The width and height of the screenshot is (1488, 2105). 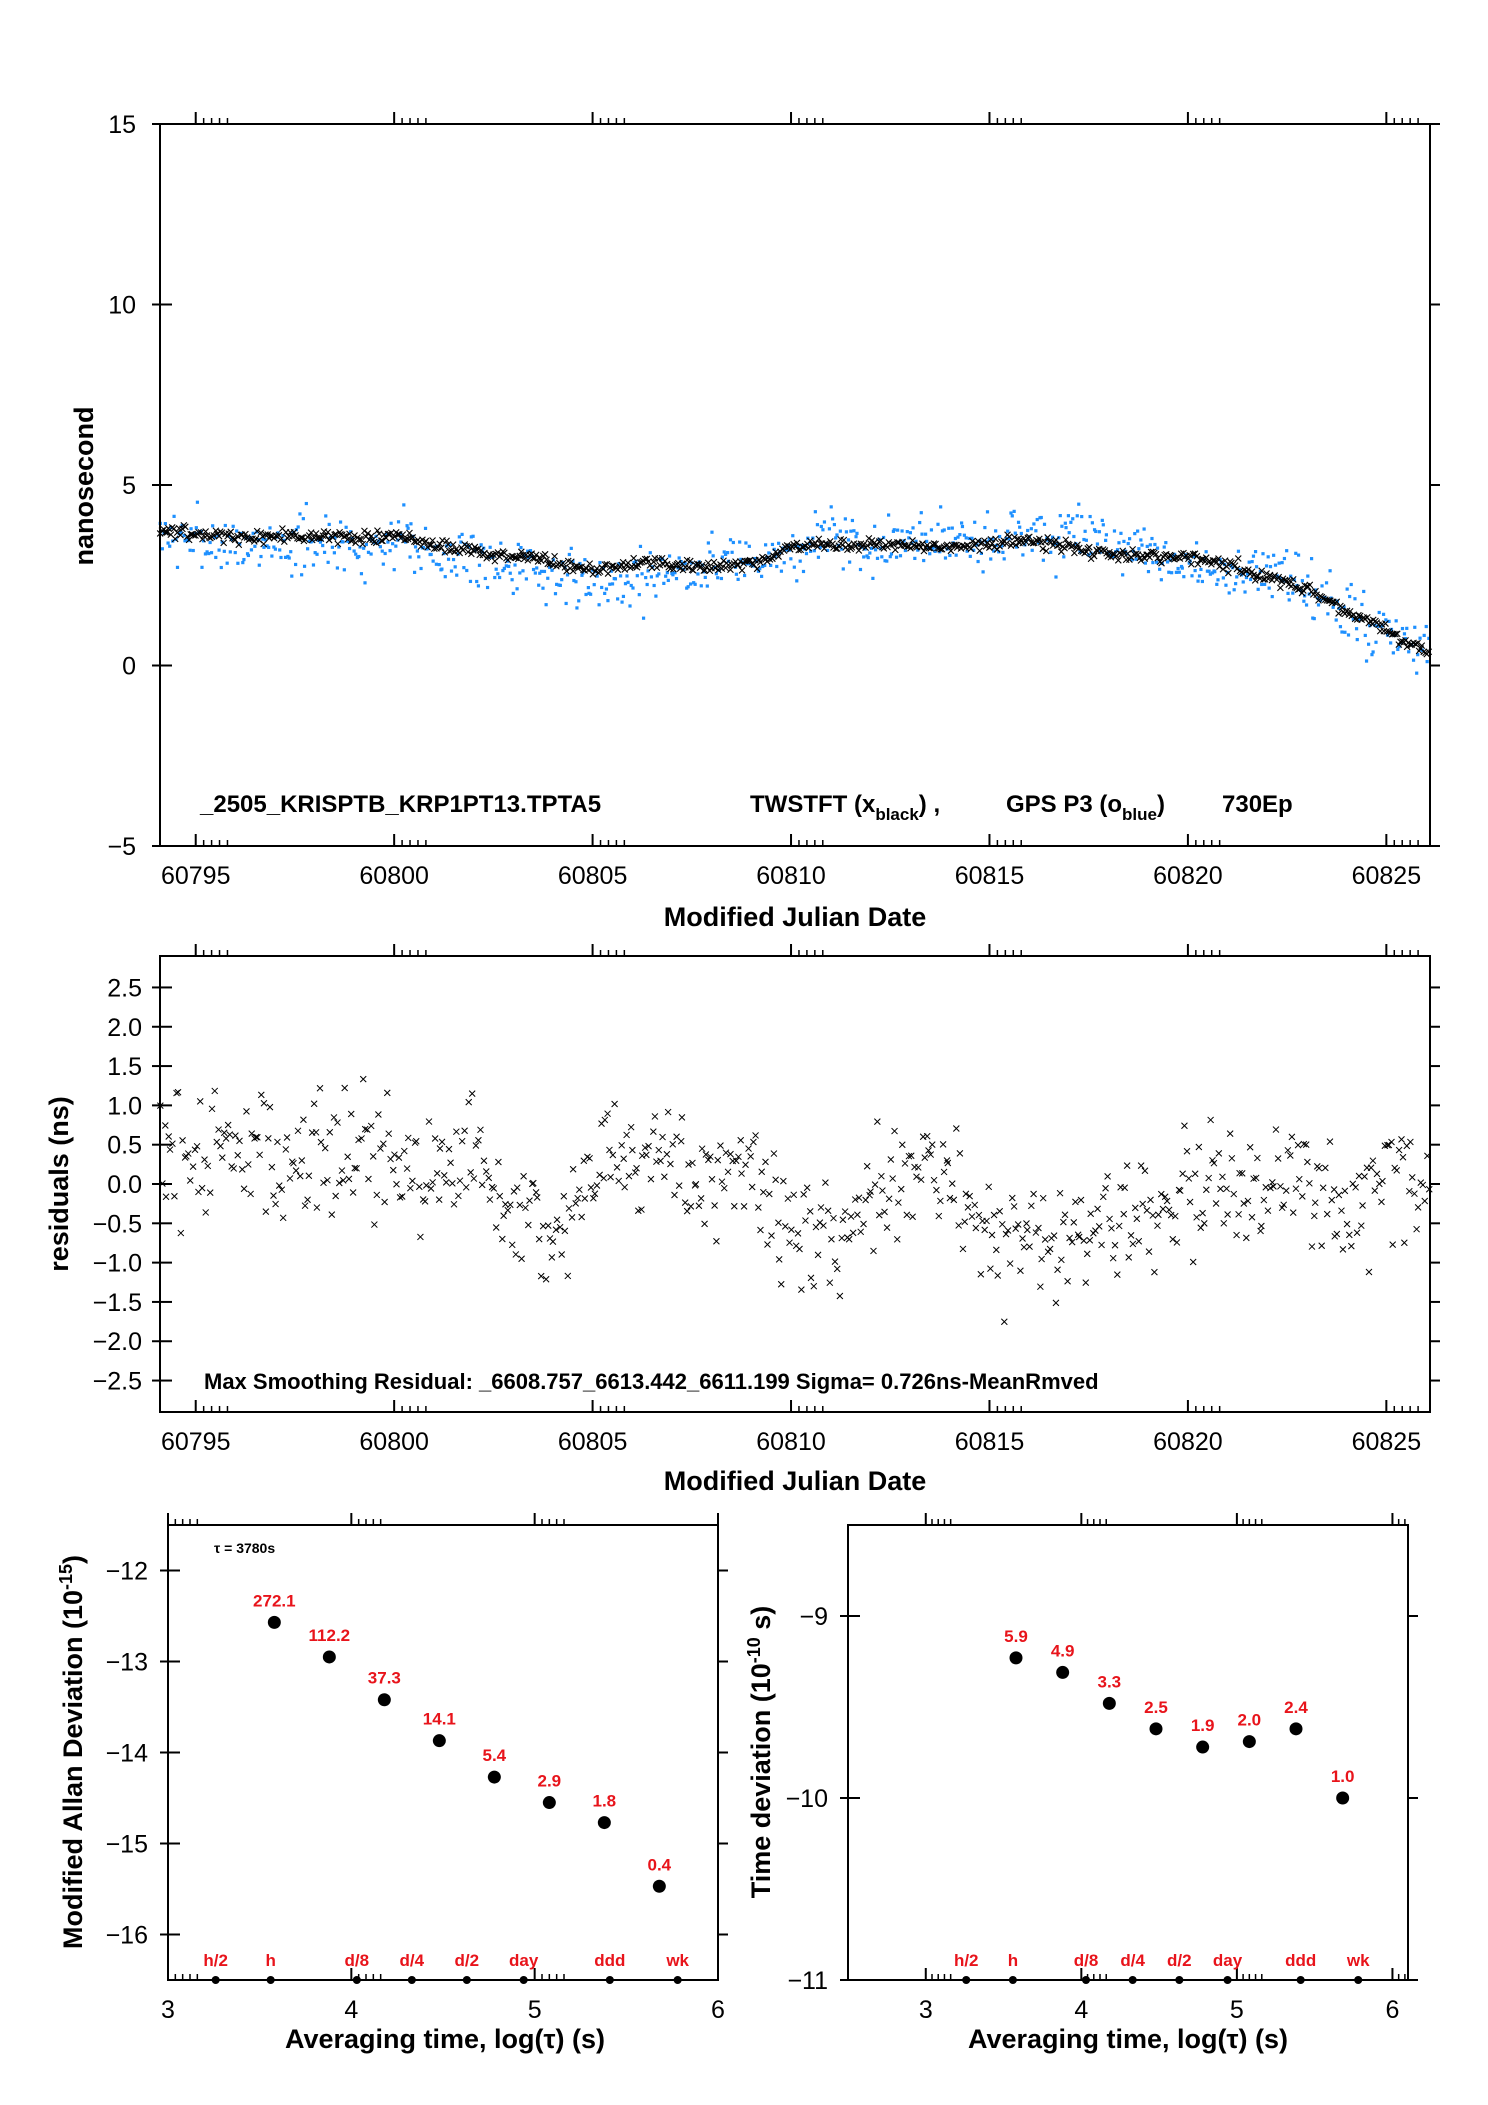 What do you see at coordinates (121, 847) in the screenshot?
I see `y-tick-label: −5` at bounding box center [121, 847].